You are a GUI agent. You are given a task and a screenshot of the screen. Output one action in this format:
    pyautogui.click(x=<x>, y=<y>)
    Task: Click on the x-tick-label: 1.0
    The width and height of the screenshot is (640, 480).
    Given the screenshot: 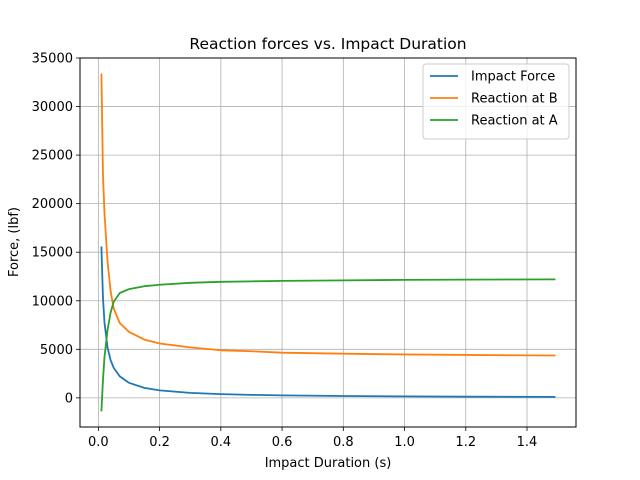 What is the action you would take?
    pyautogui.click(x=404, y=442)
    